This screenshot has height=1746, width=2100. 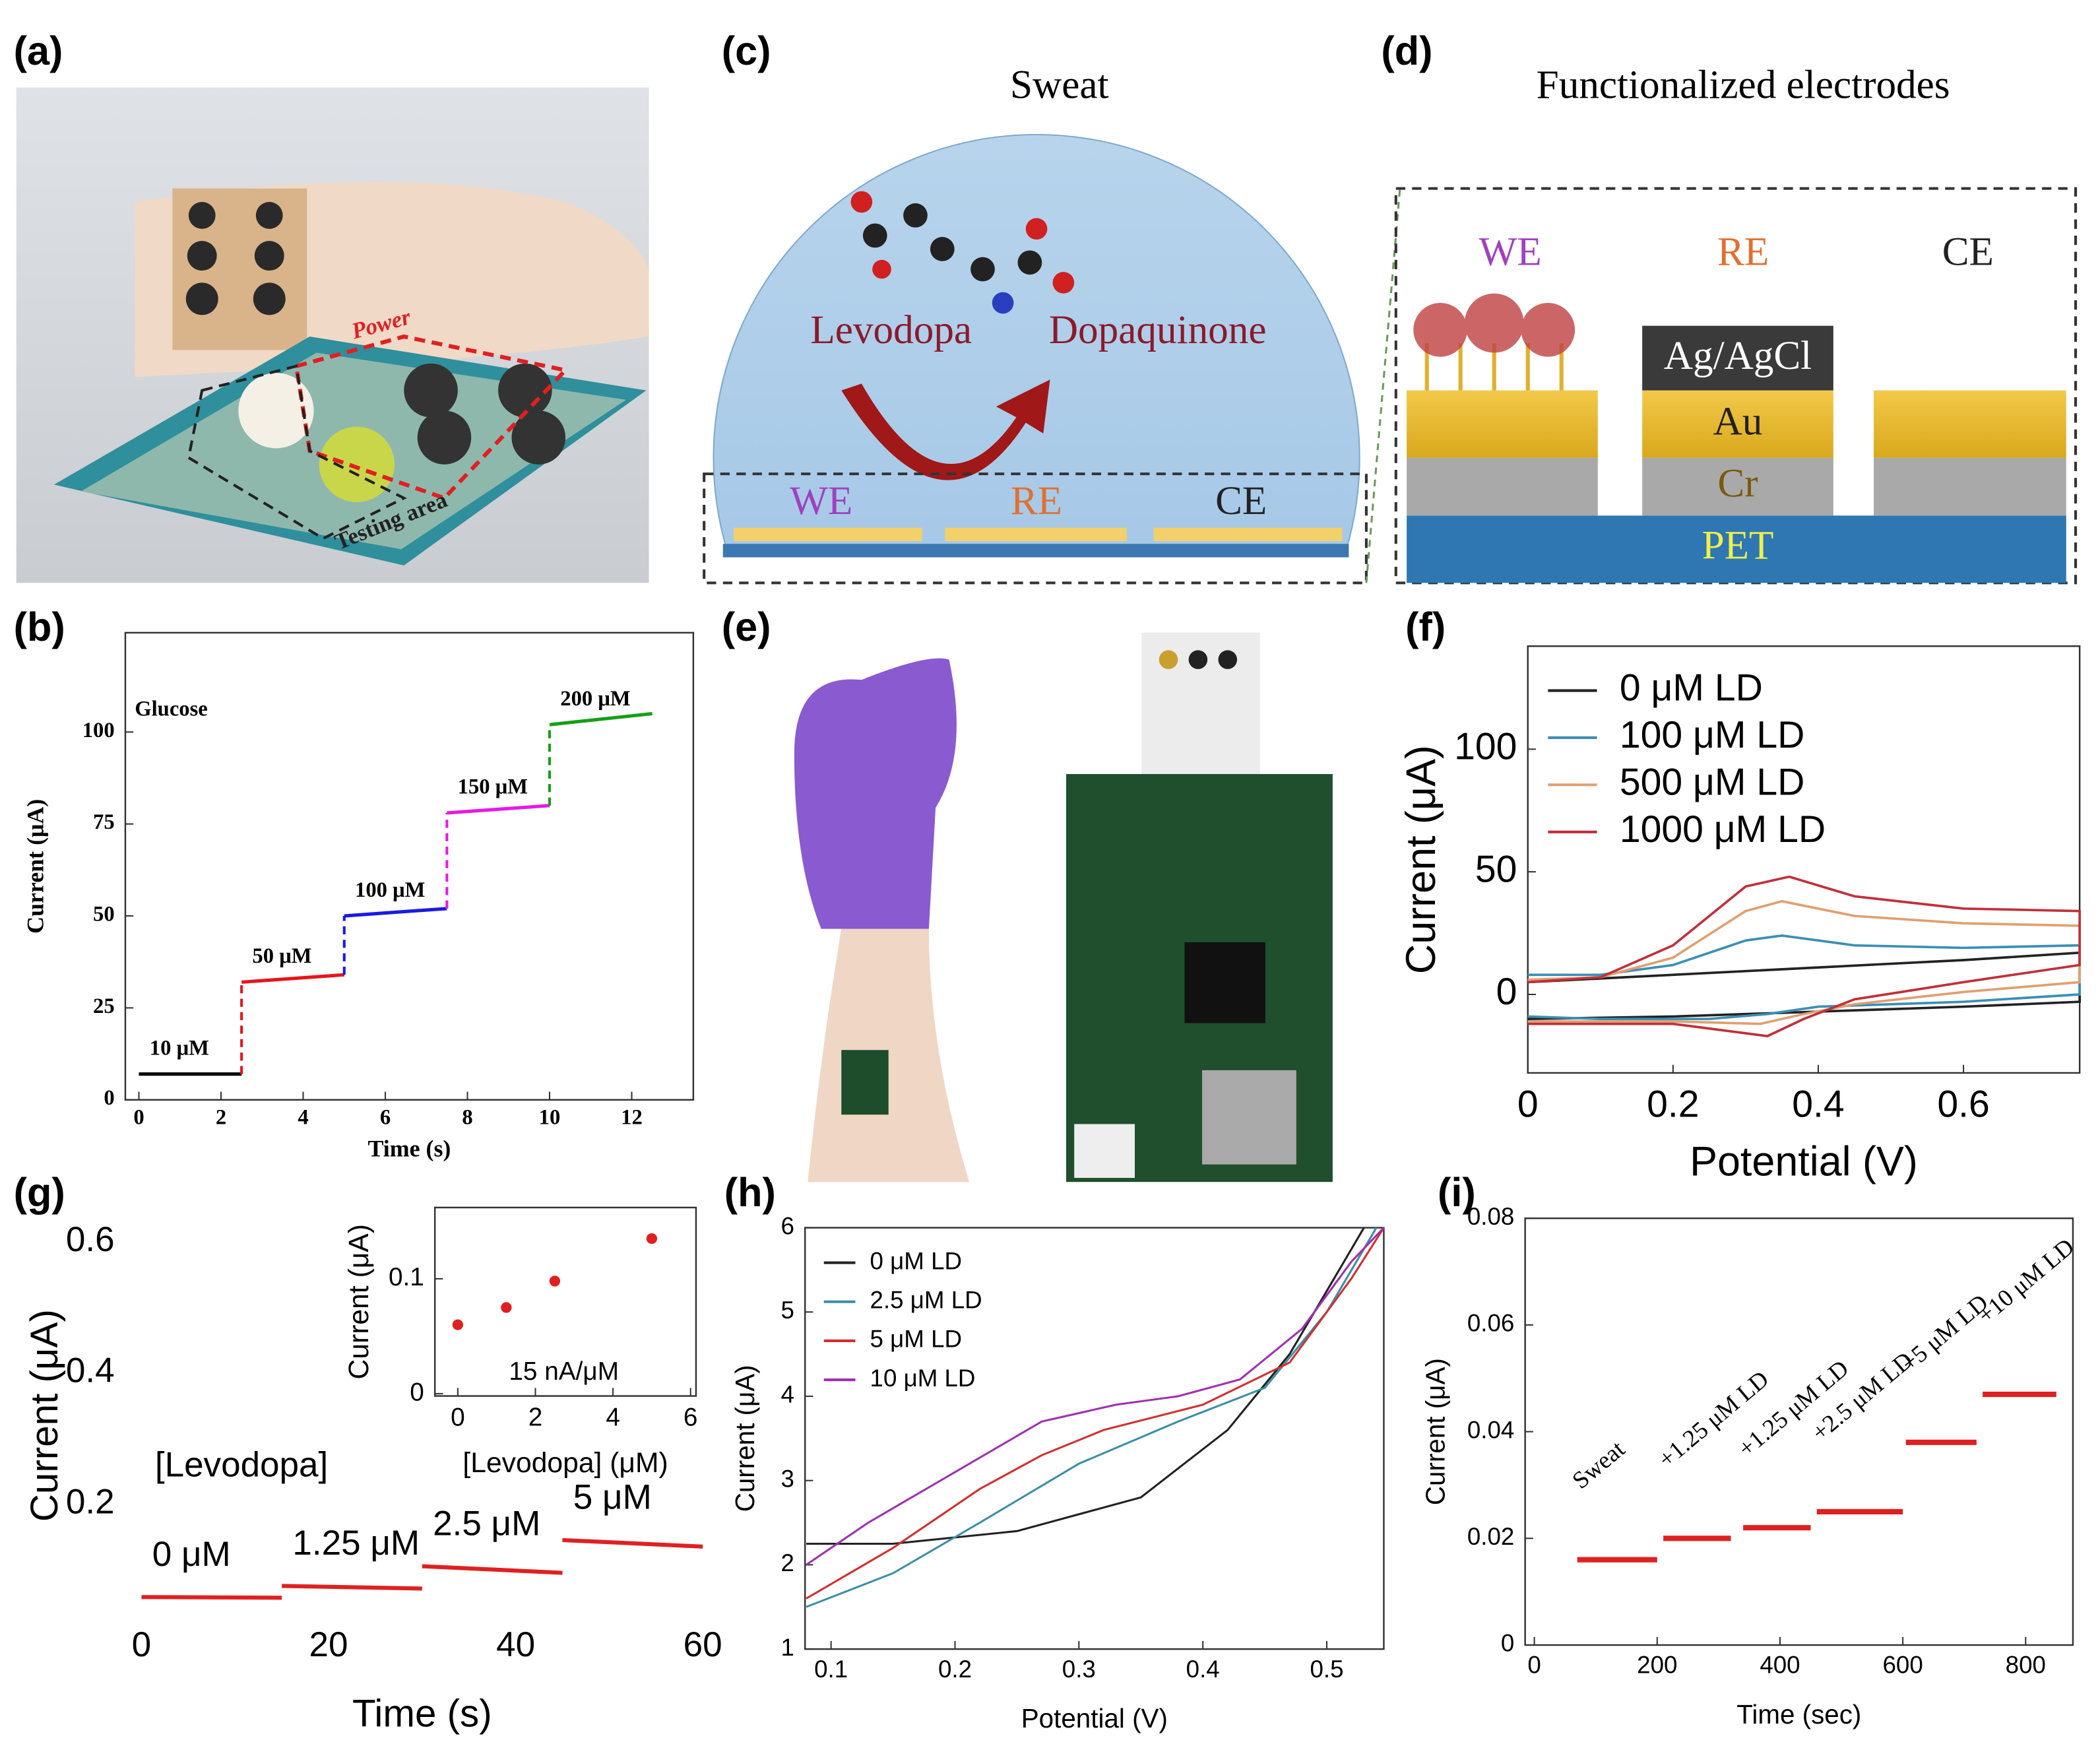 What do you see at coordinates (1902, 1665) in the screenshot?
I see `x-tick-label: 600` at bounding box center [1902, 1665].